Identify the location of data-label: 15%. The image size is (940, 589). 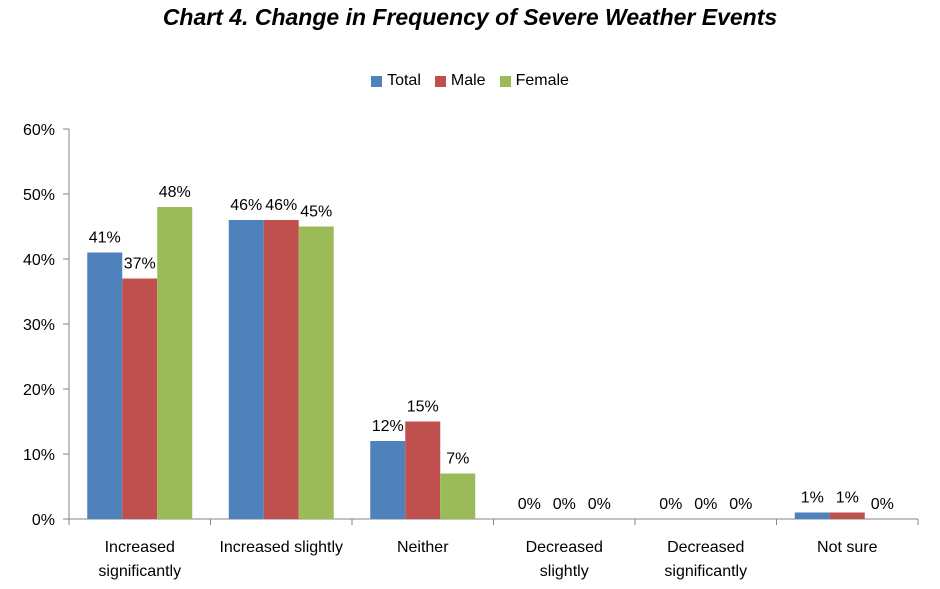
(423, 407).